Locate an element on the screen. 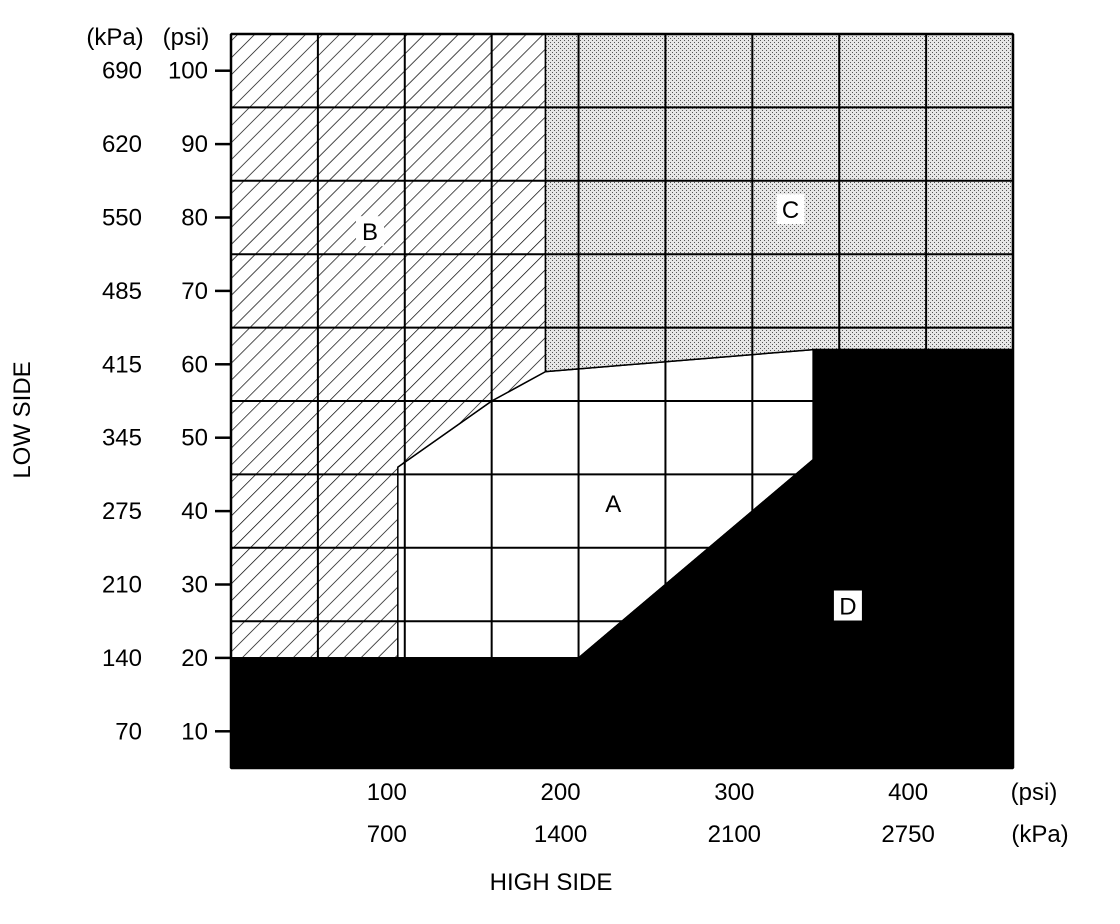 The height and width of the screenshot is (924, 1120). x-tick-label-psi: 100 is located at coordinates (387, 792).